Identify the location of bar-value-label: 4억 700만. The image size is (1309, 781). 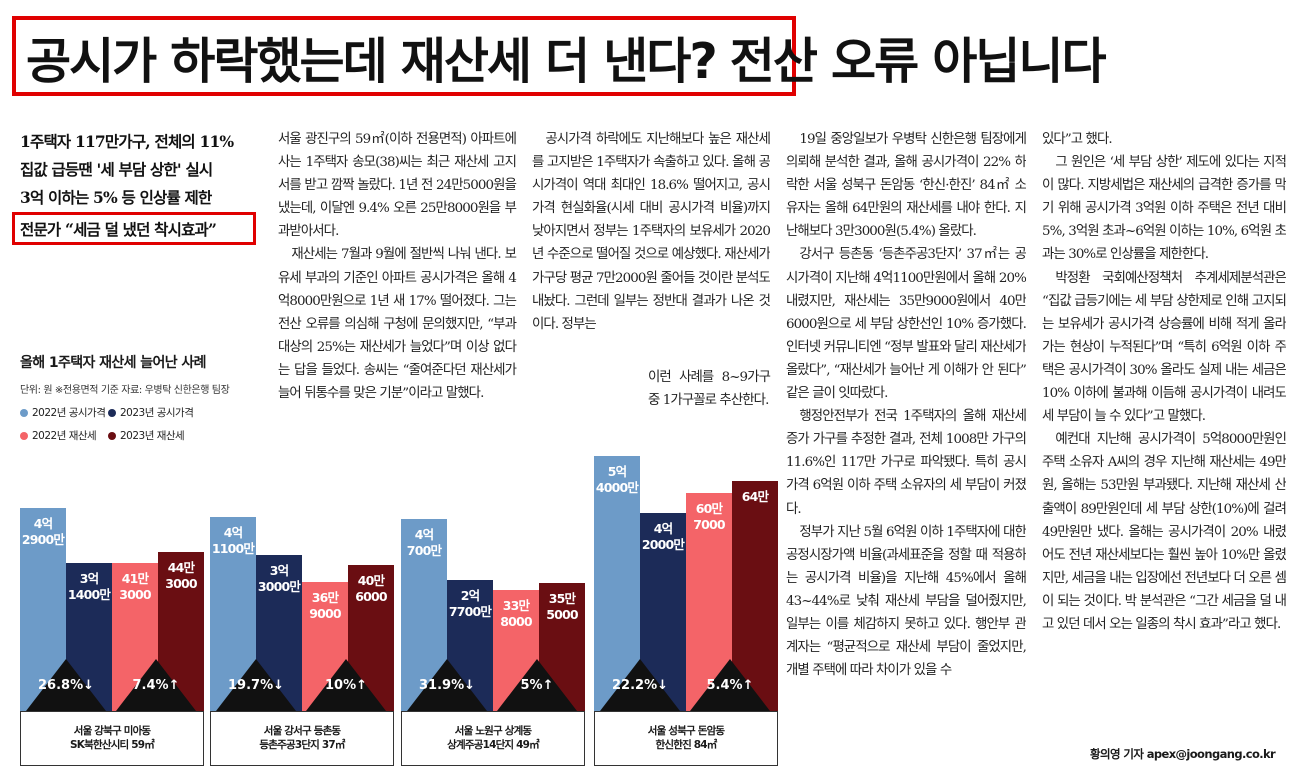
(424, 542).